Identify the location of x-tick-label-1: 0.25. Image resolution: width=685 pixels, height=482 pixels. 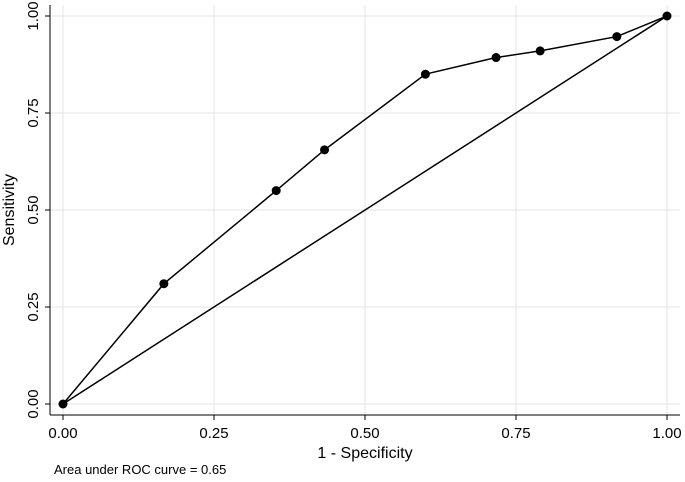
(213, 433).